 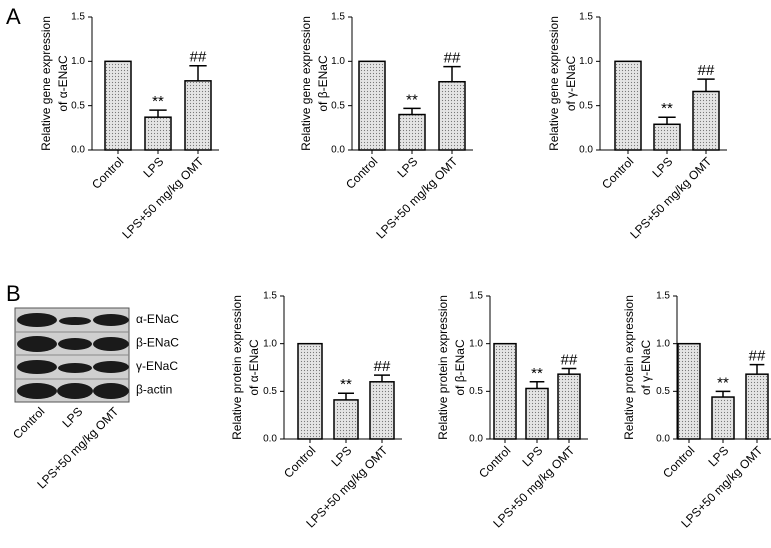 What do you see at coordinates (72, 417) in the screenshot?
I see `blot-lane-label: LPS` at bounding box center [72, 417].